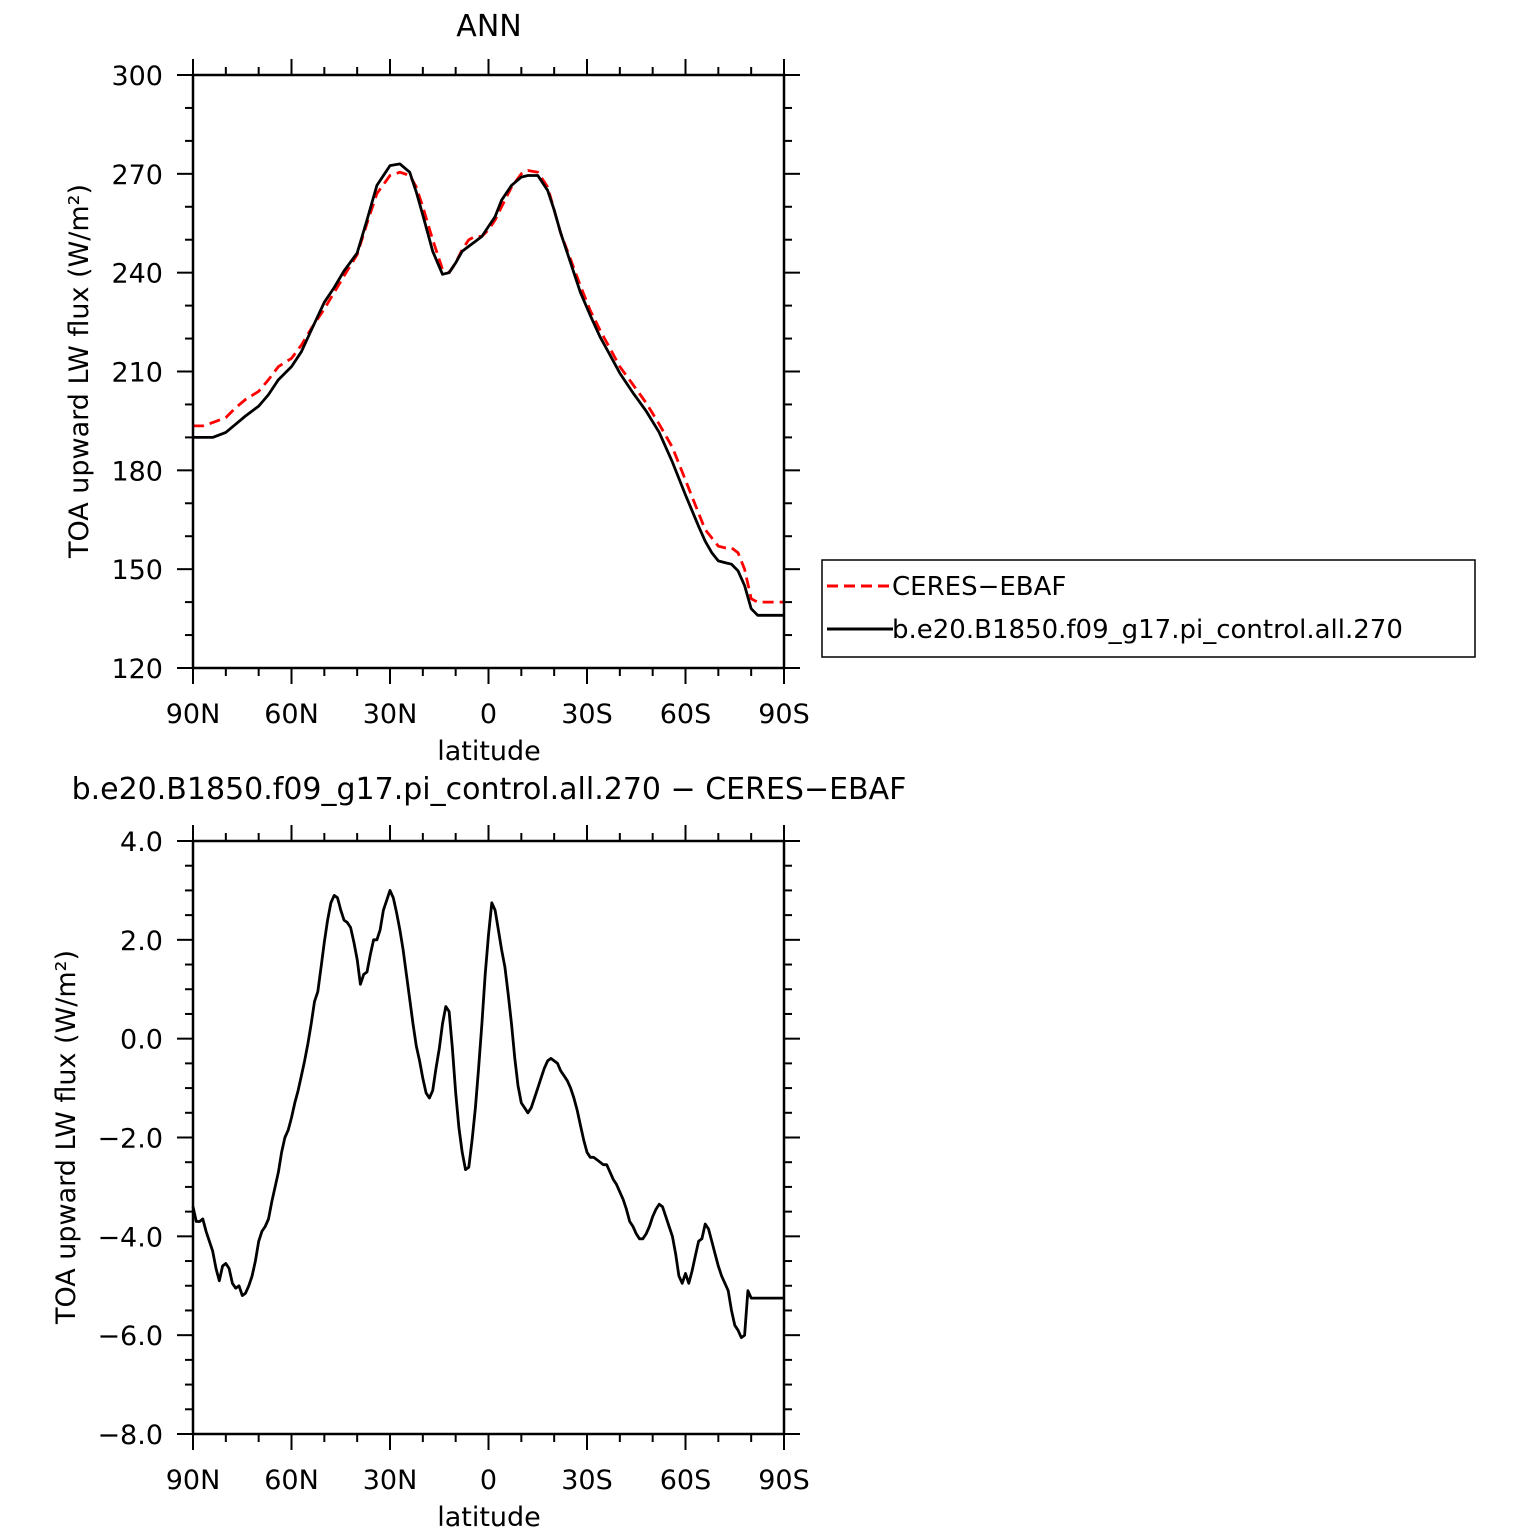 The height and width of the screenshot is (1534, 1538). Describe the element at coordinates (1147, 630) in the screenshot. I see `legend-label-model: b.e20.B1850.f09_g17.pi_control.all.270` at that location.